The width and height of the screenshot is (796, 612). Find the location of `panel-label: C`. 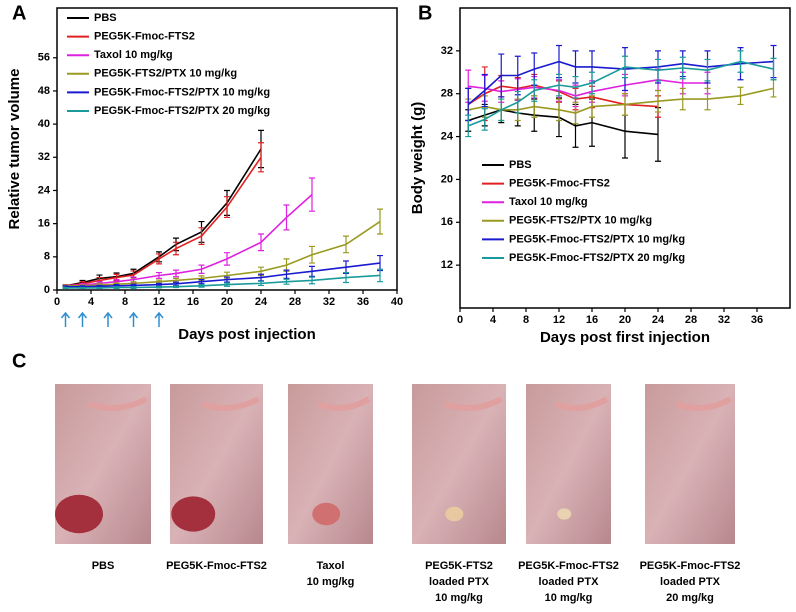

panel-label: C is located at coordinates (19, 361).